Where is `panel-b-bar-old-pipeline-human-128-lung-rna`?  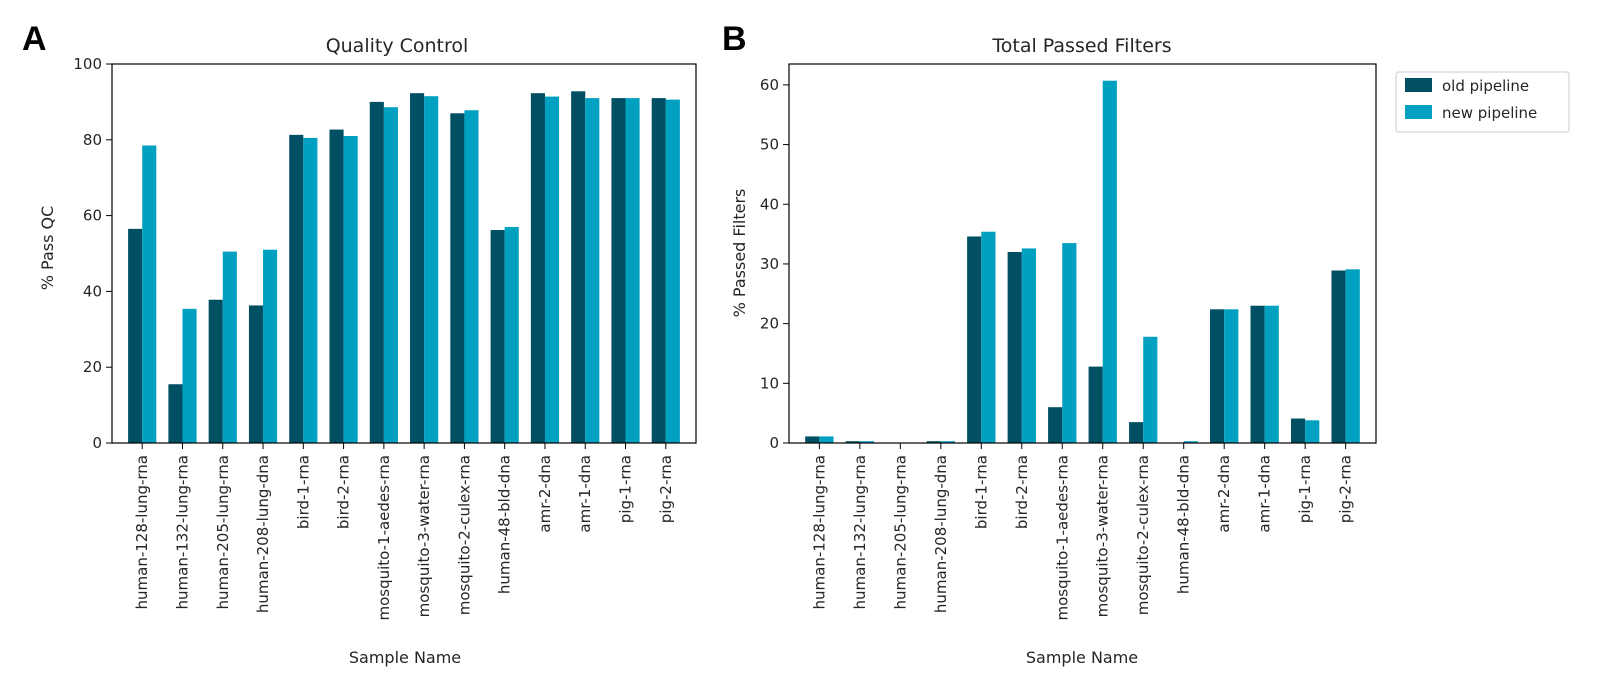 panel-b-bar-old-pipeline-human-128-lung-rna is located at coordinates (812, 439).